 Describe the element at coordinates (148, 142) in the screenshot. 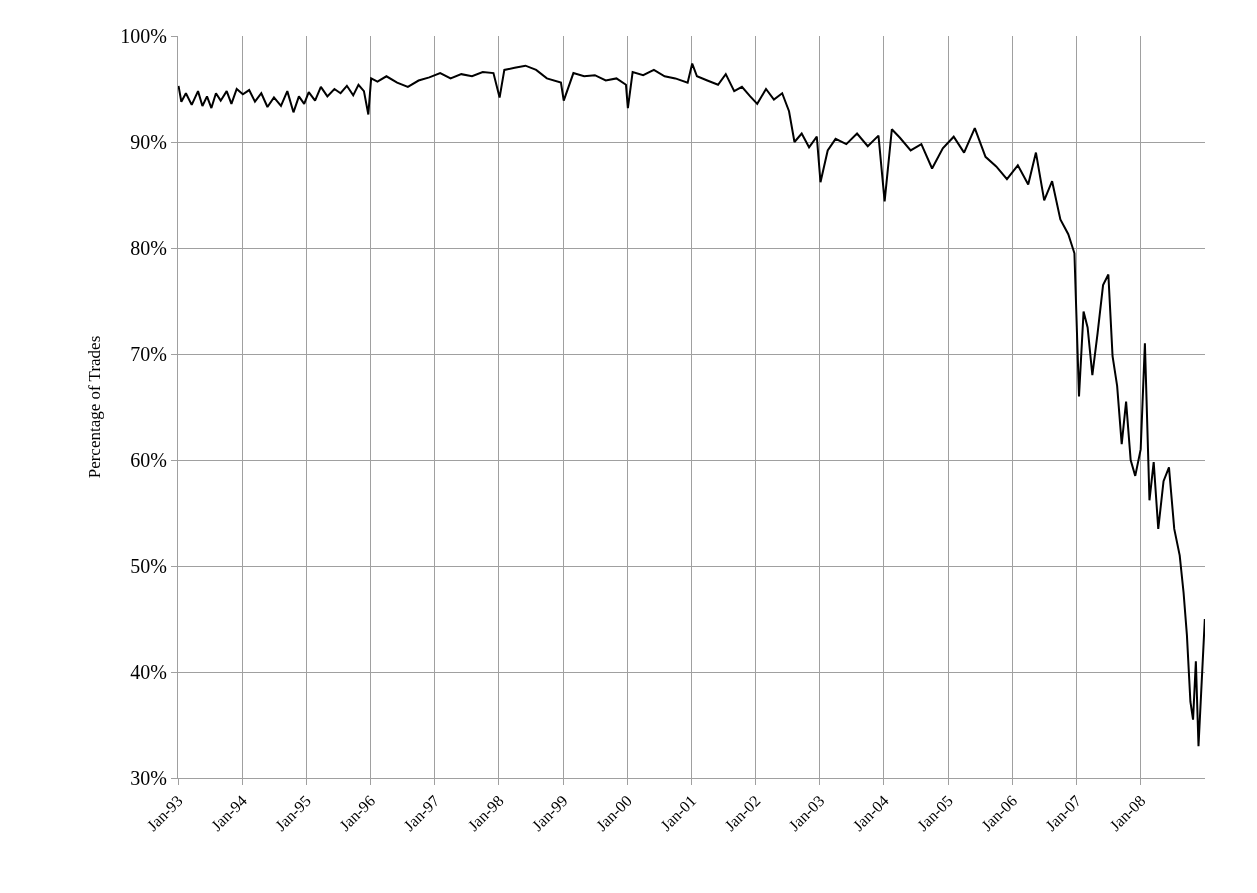

I see `y-tick-label: 90%` at that location.